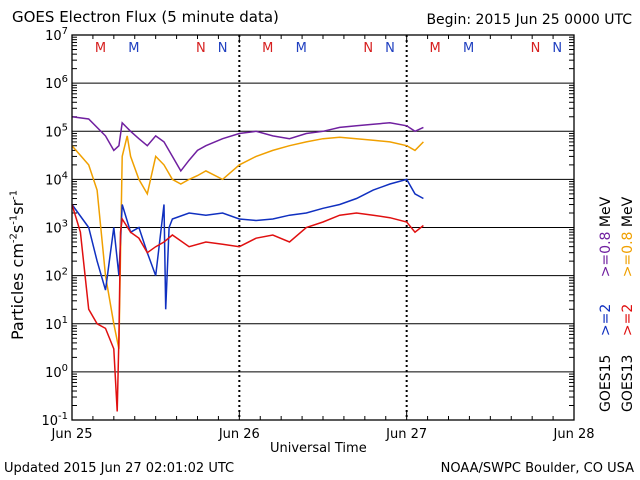 The height and width of the screenshot is (480, 640). Describe the element at coordinates (529, 20) in the screenshot. I see `begin-timestamp: Begin: 2015 Jun 25 0000 UTC` at that location.